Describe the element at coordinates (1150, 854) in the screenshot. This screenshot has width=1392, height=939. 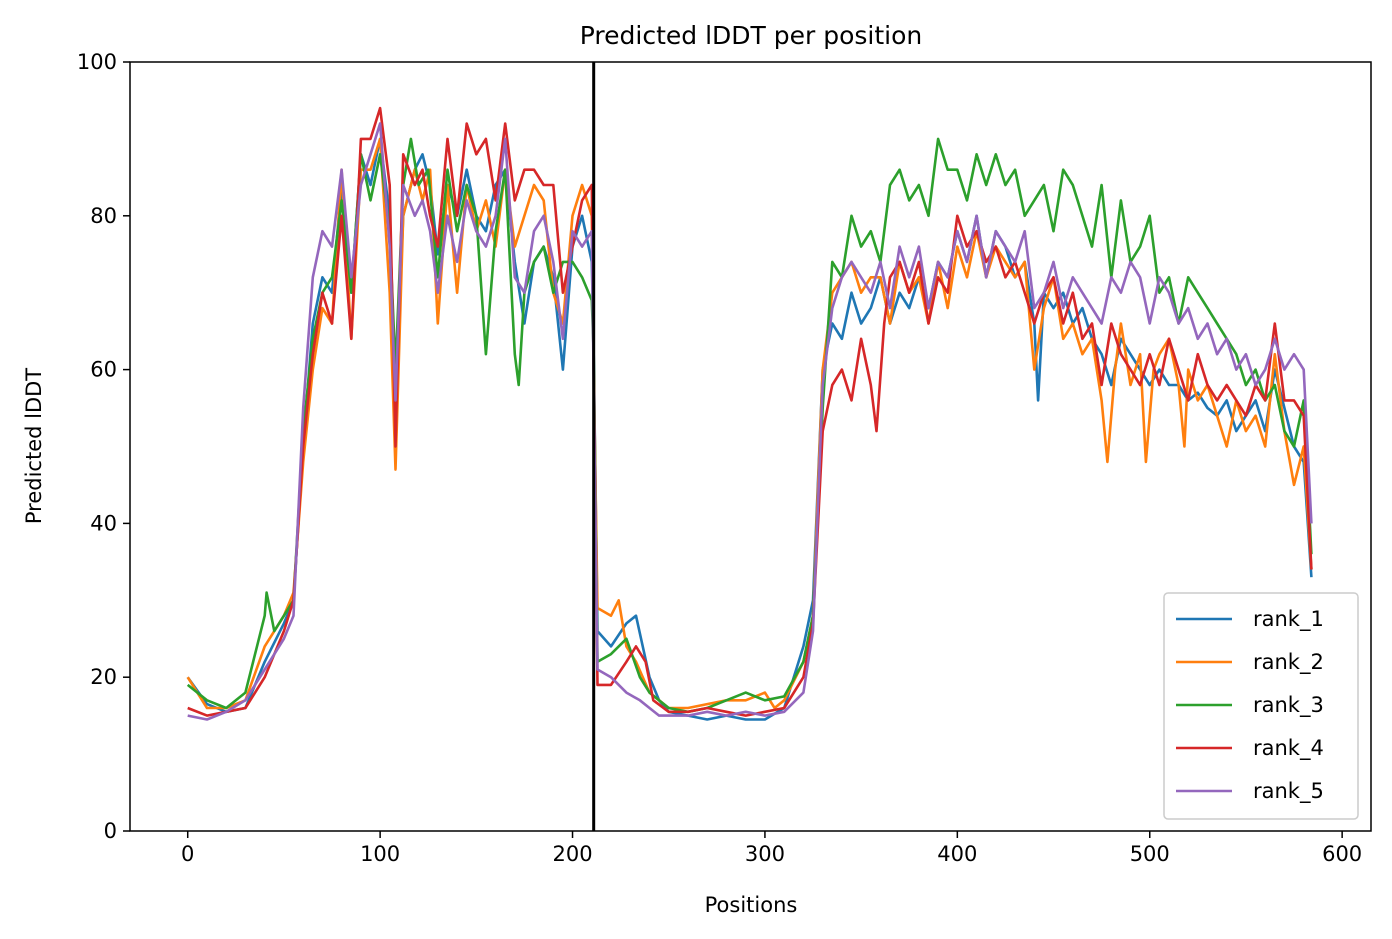
I see `x-tick-label: 500` at that location.